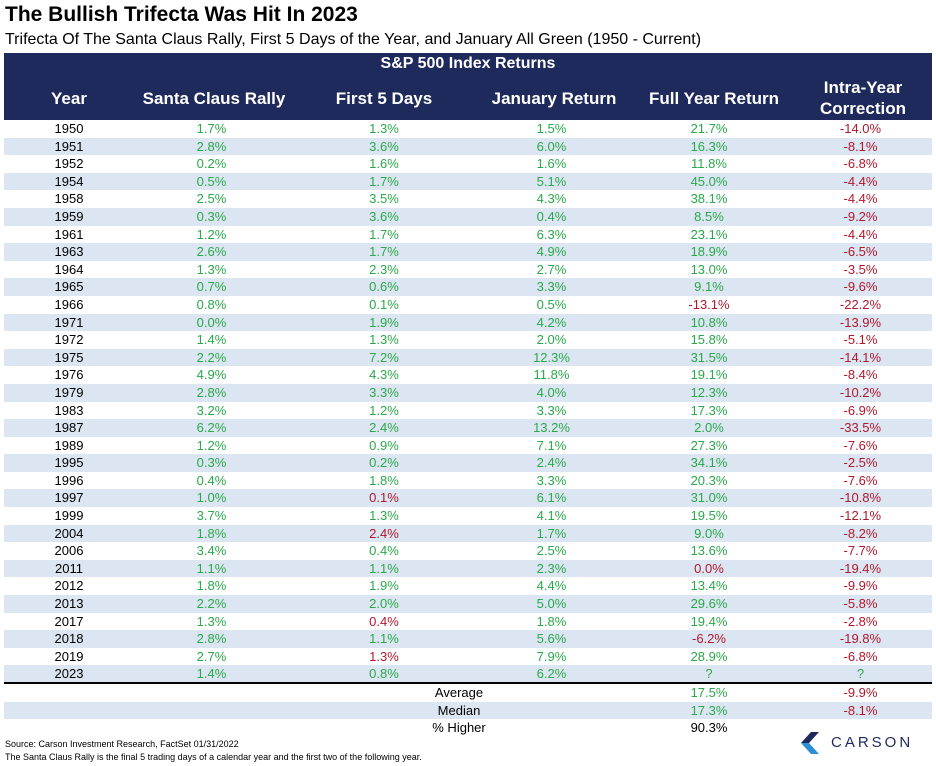 The image size is (936, 766). I want to click on table-row: 1966 0.8% 0.1% 0.5% -13.1% -22.2%, so click(468, 305).